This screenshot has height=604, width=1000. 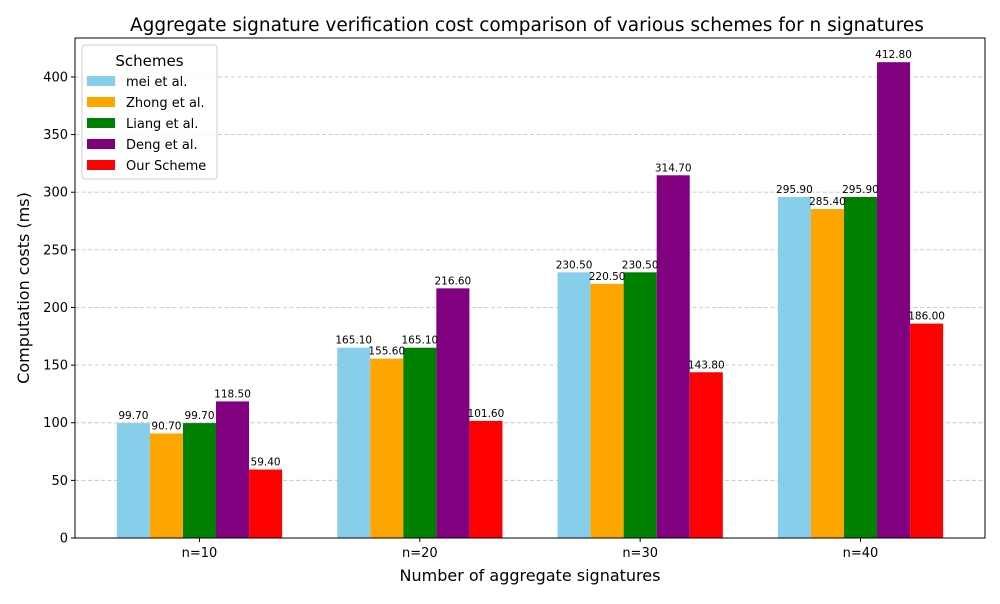 I want to click on legend-label: Zhong et al., so click(x=165, y=103).